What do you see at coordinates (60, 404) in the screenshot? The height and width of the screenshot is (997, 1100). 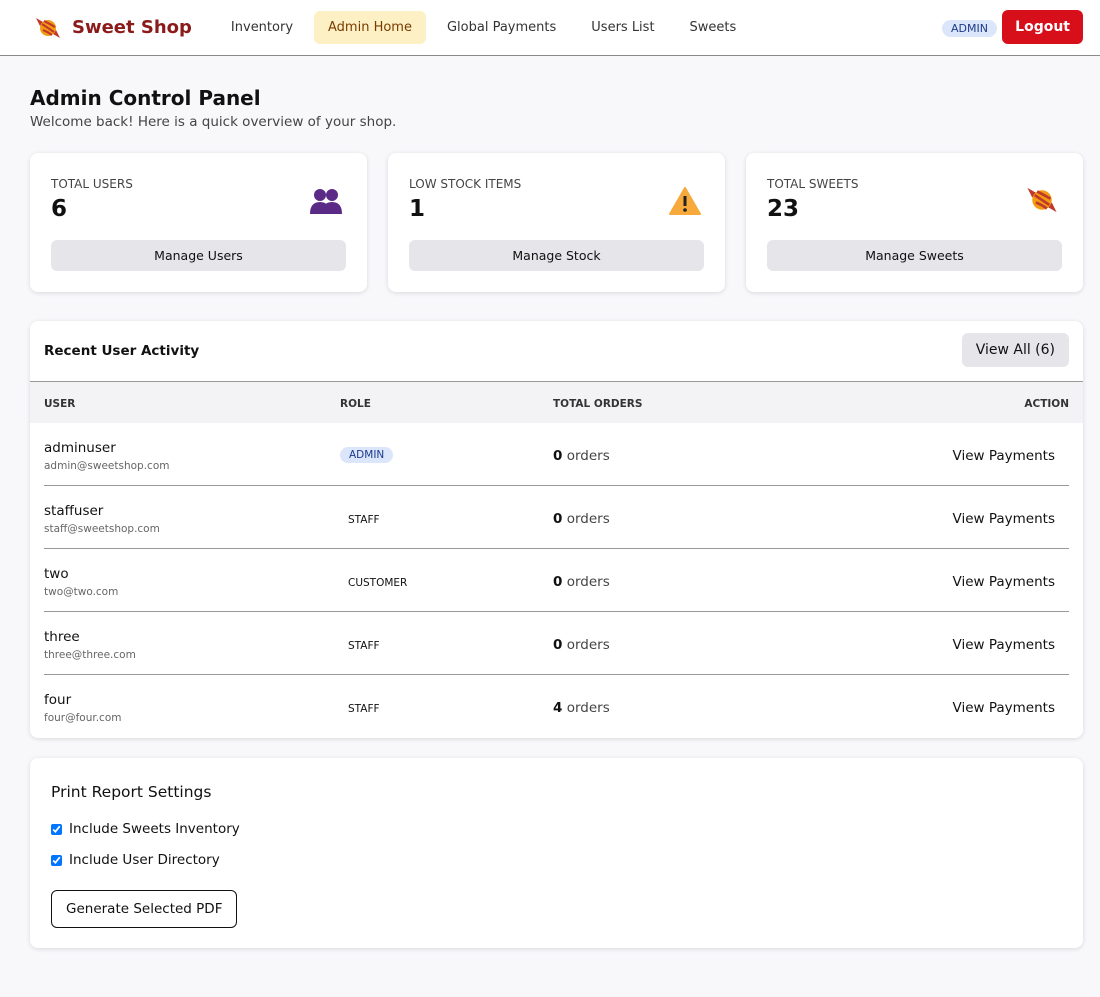 I see `column-header: USER` at bounding box center [60, 404].